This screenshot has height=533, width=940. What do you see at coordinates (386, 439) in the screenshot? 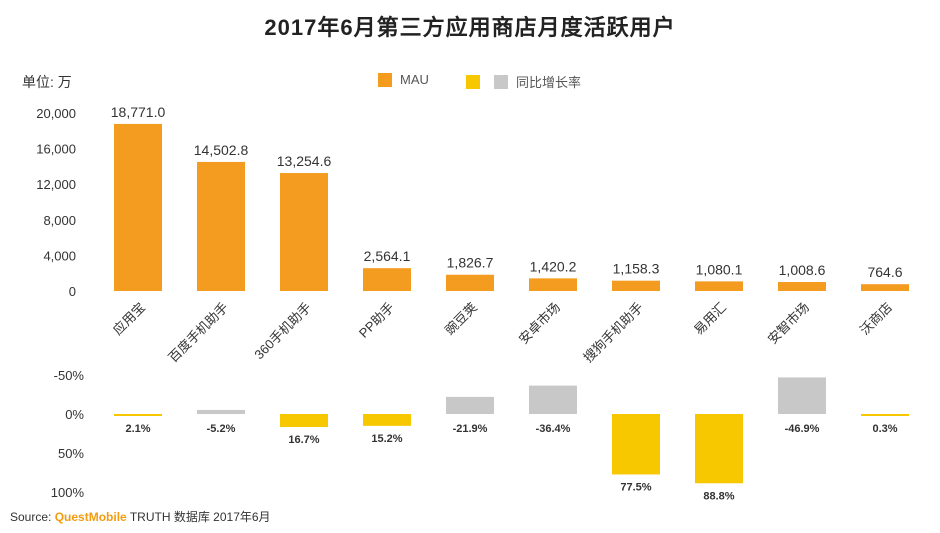
I see `growth-data-label: 15.2%` at bounding box center [386, 439].